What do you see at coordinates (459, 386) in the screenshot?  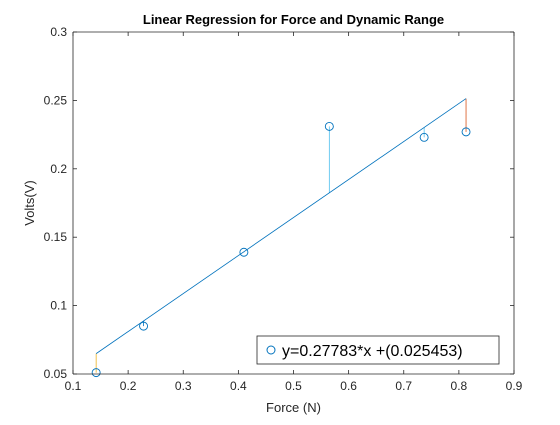 I see `x-tick-label: 0.8` at bounding box center [459, 386].